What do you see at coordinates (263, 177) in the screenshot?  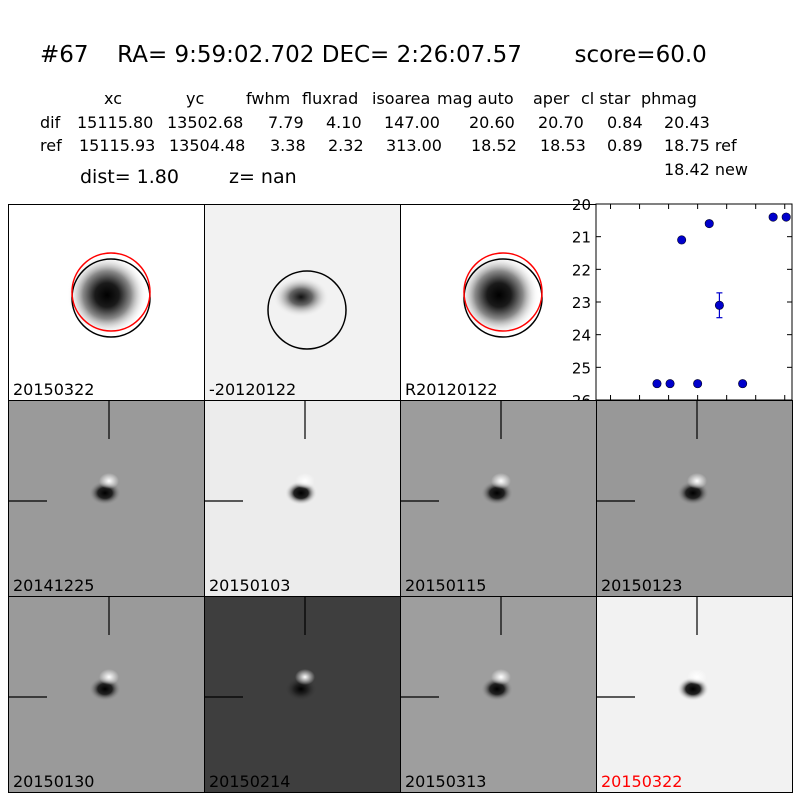 I see `z-value: z= nan` at bounding box center [263, 177].